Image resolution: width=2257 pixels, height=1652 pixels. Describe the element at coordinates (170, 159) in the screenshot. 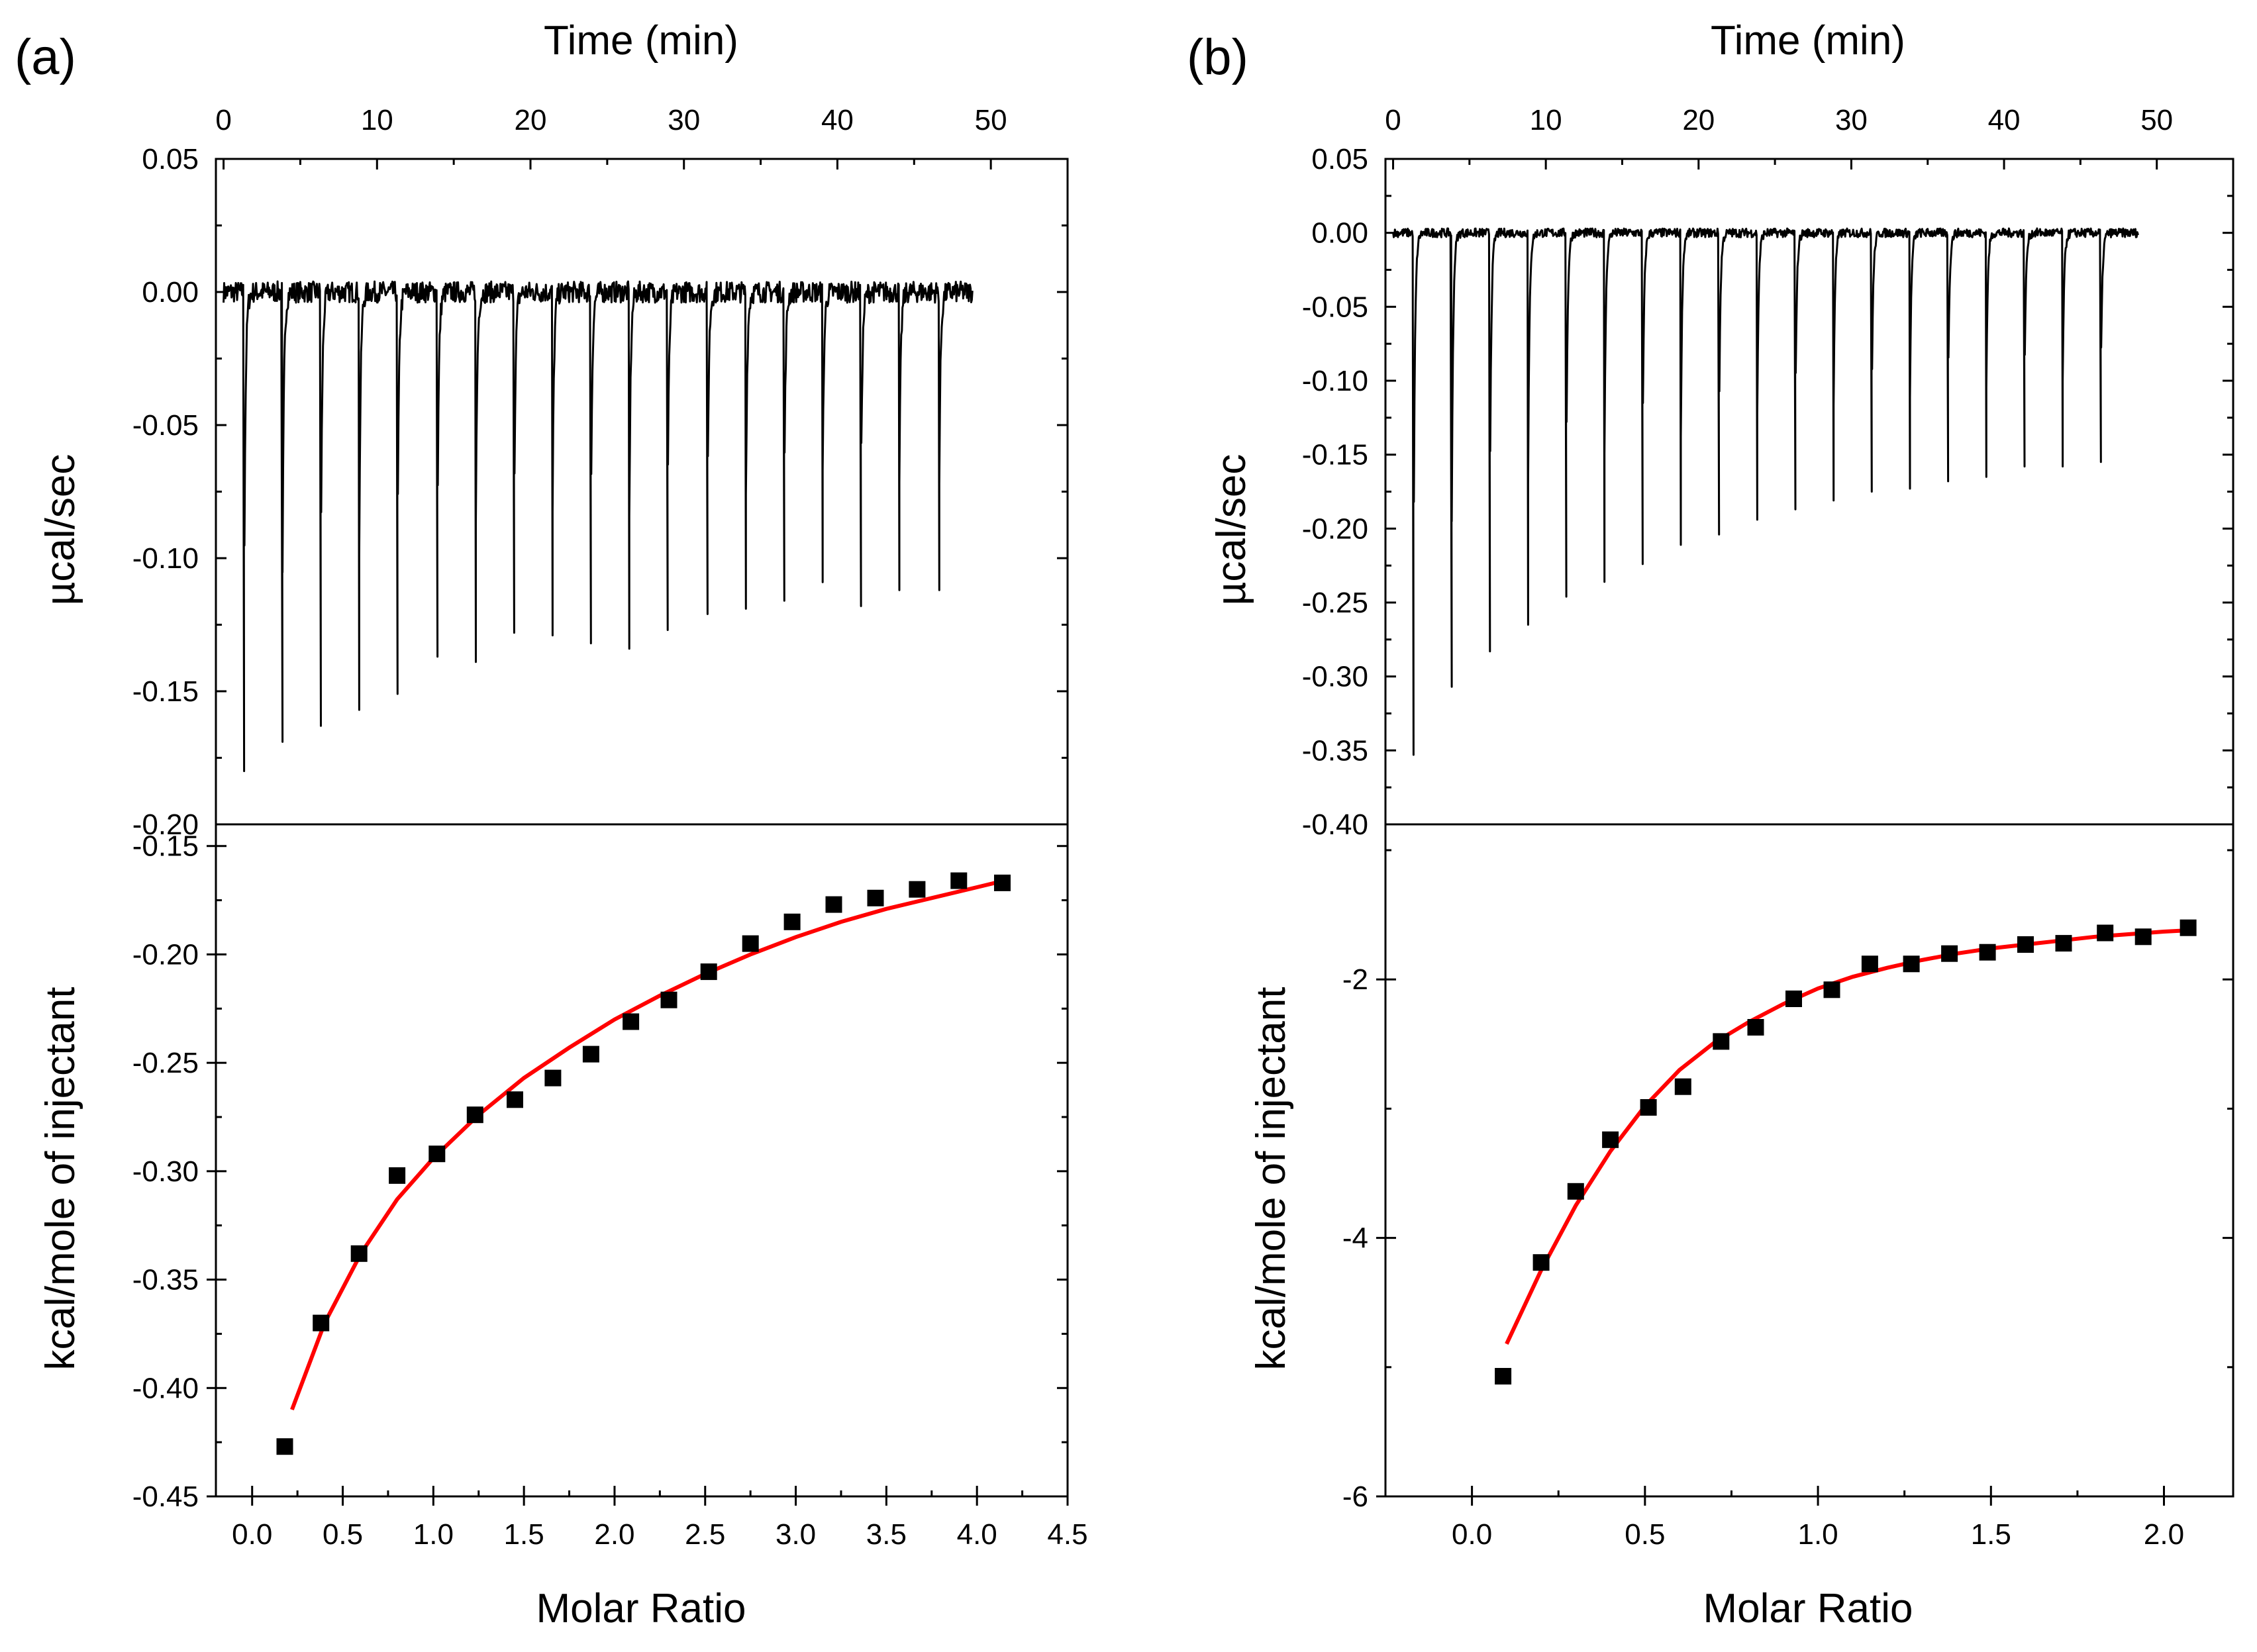

I see `power-tick-label-a-0: 0.05` at that location.